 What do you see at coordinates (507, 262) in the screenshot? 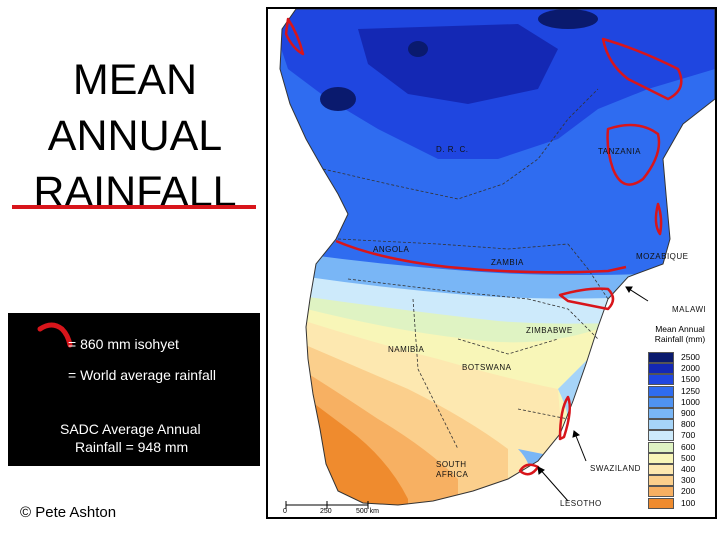
I see `label-zambia: ZAMBIA` at bounding box center [507, 262].